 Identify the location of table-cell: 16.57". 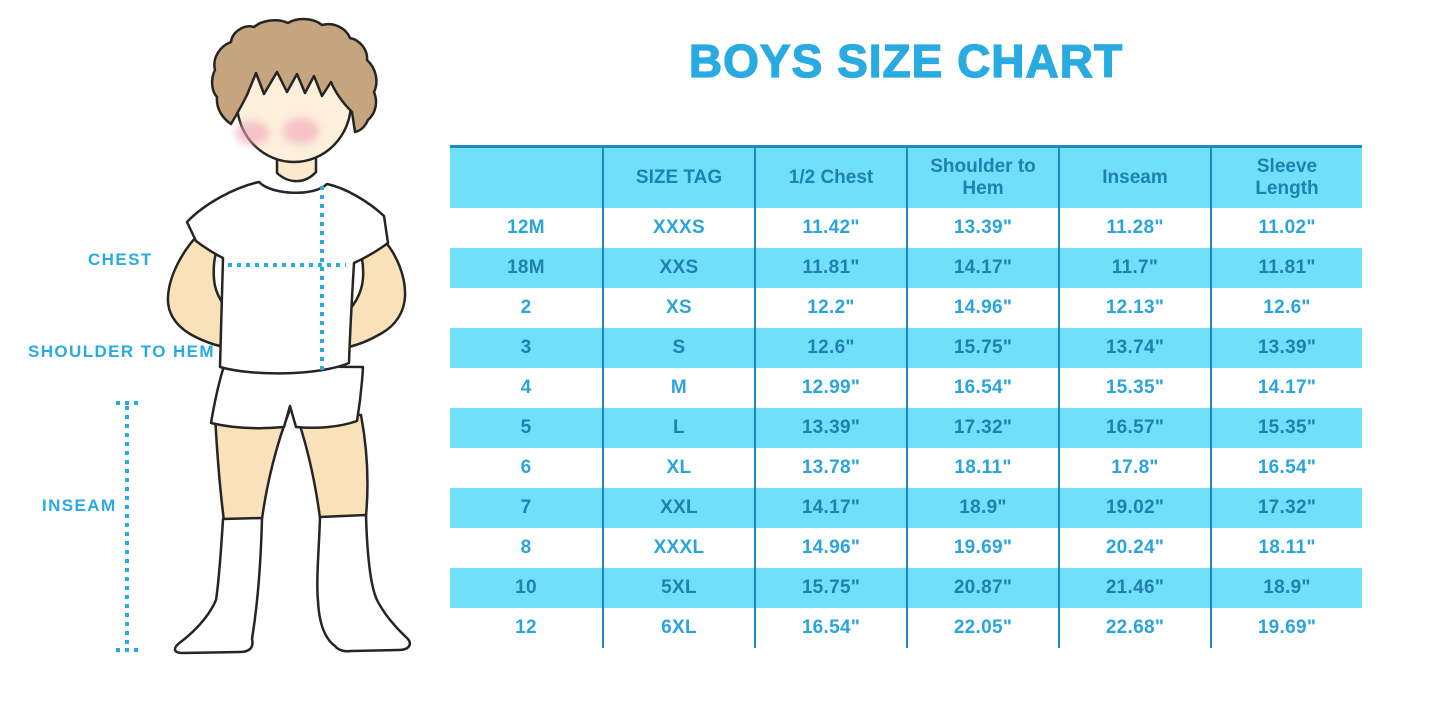
(1134, 428).